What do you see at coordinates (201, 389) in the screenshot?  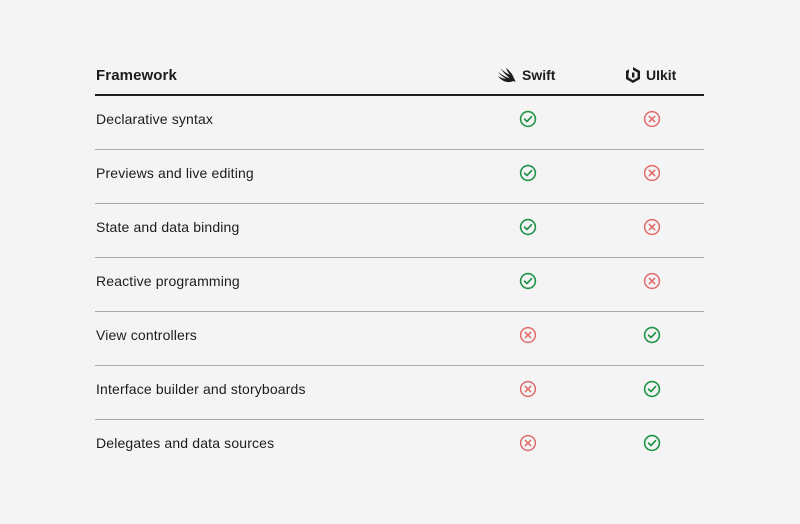 I see `feature-label: Interface builder and storyboards` at bounding box center [201, 389].